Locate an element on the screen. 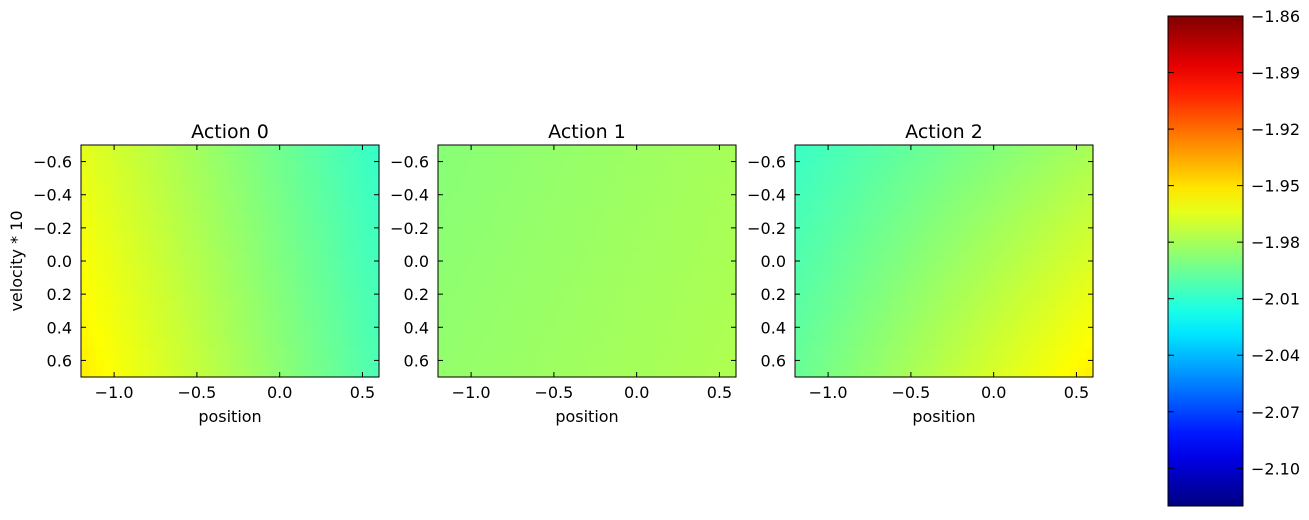  x-tick-label: 0.0 is located at coordinates (636, 392).